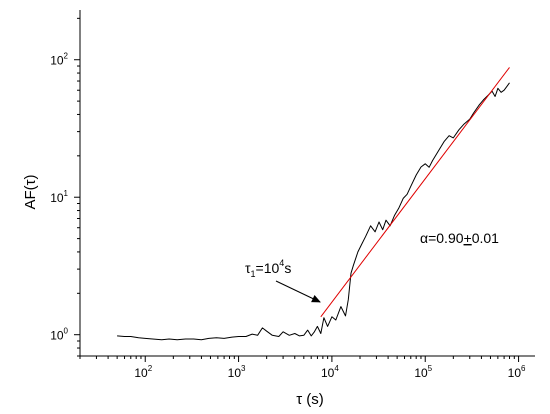 This screenshot has width=550, height=414. I want to click on alpha-annotation: α=0.90+0.01, so click(459, 238).